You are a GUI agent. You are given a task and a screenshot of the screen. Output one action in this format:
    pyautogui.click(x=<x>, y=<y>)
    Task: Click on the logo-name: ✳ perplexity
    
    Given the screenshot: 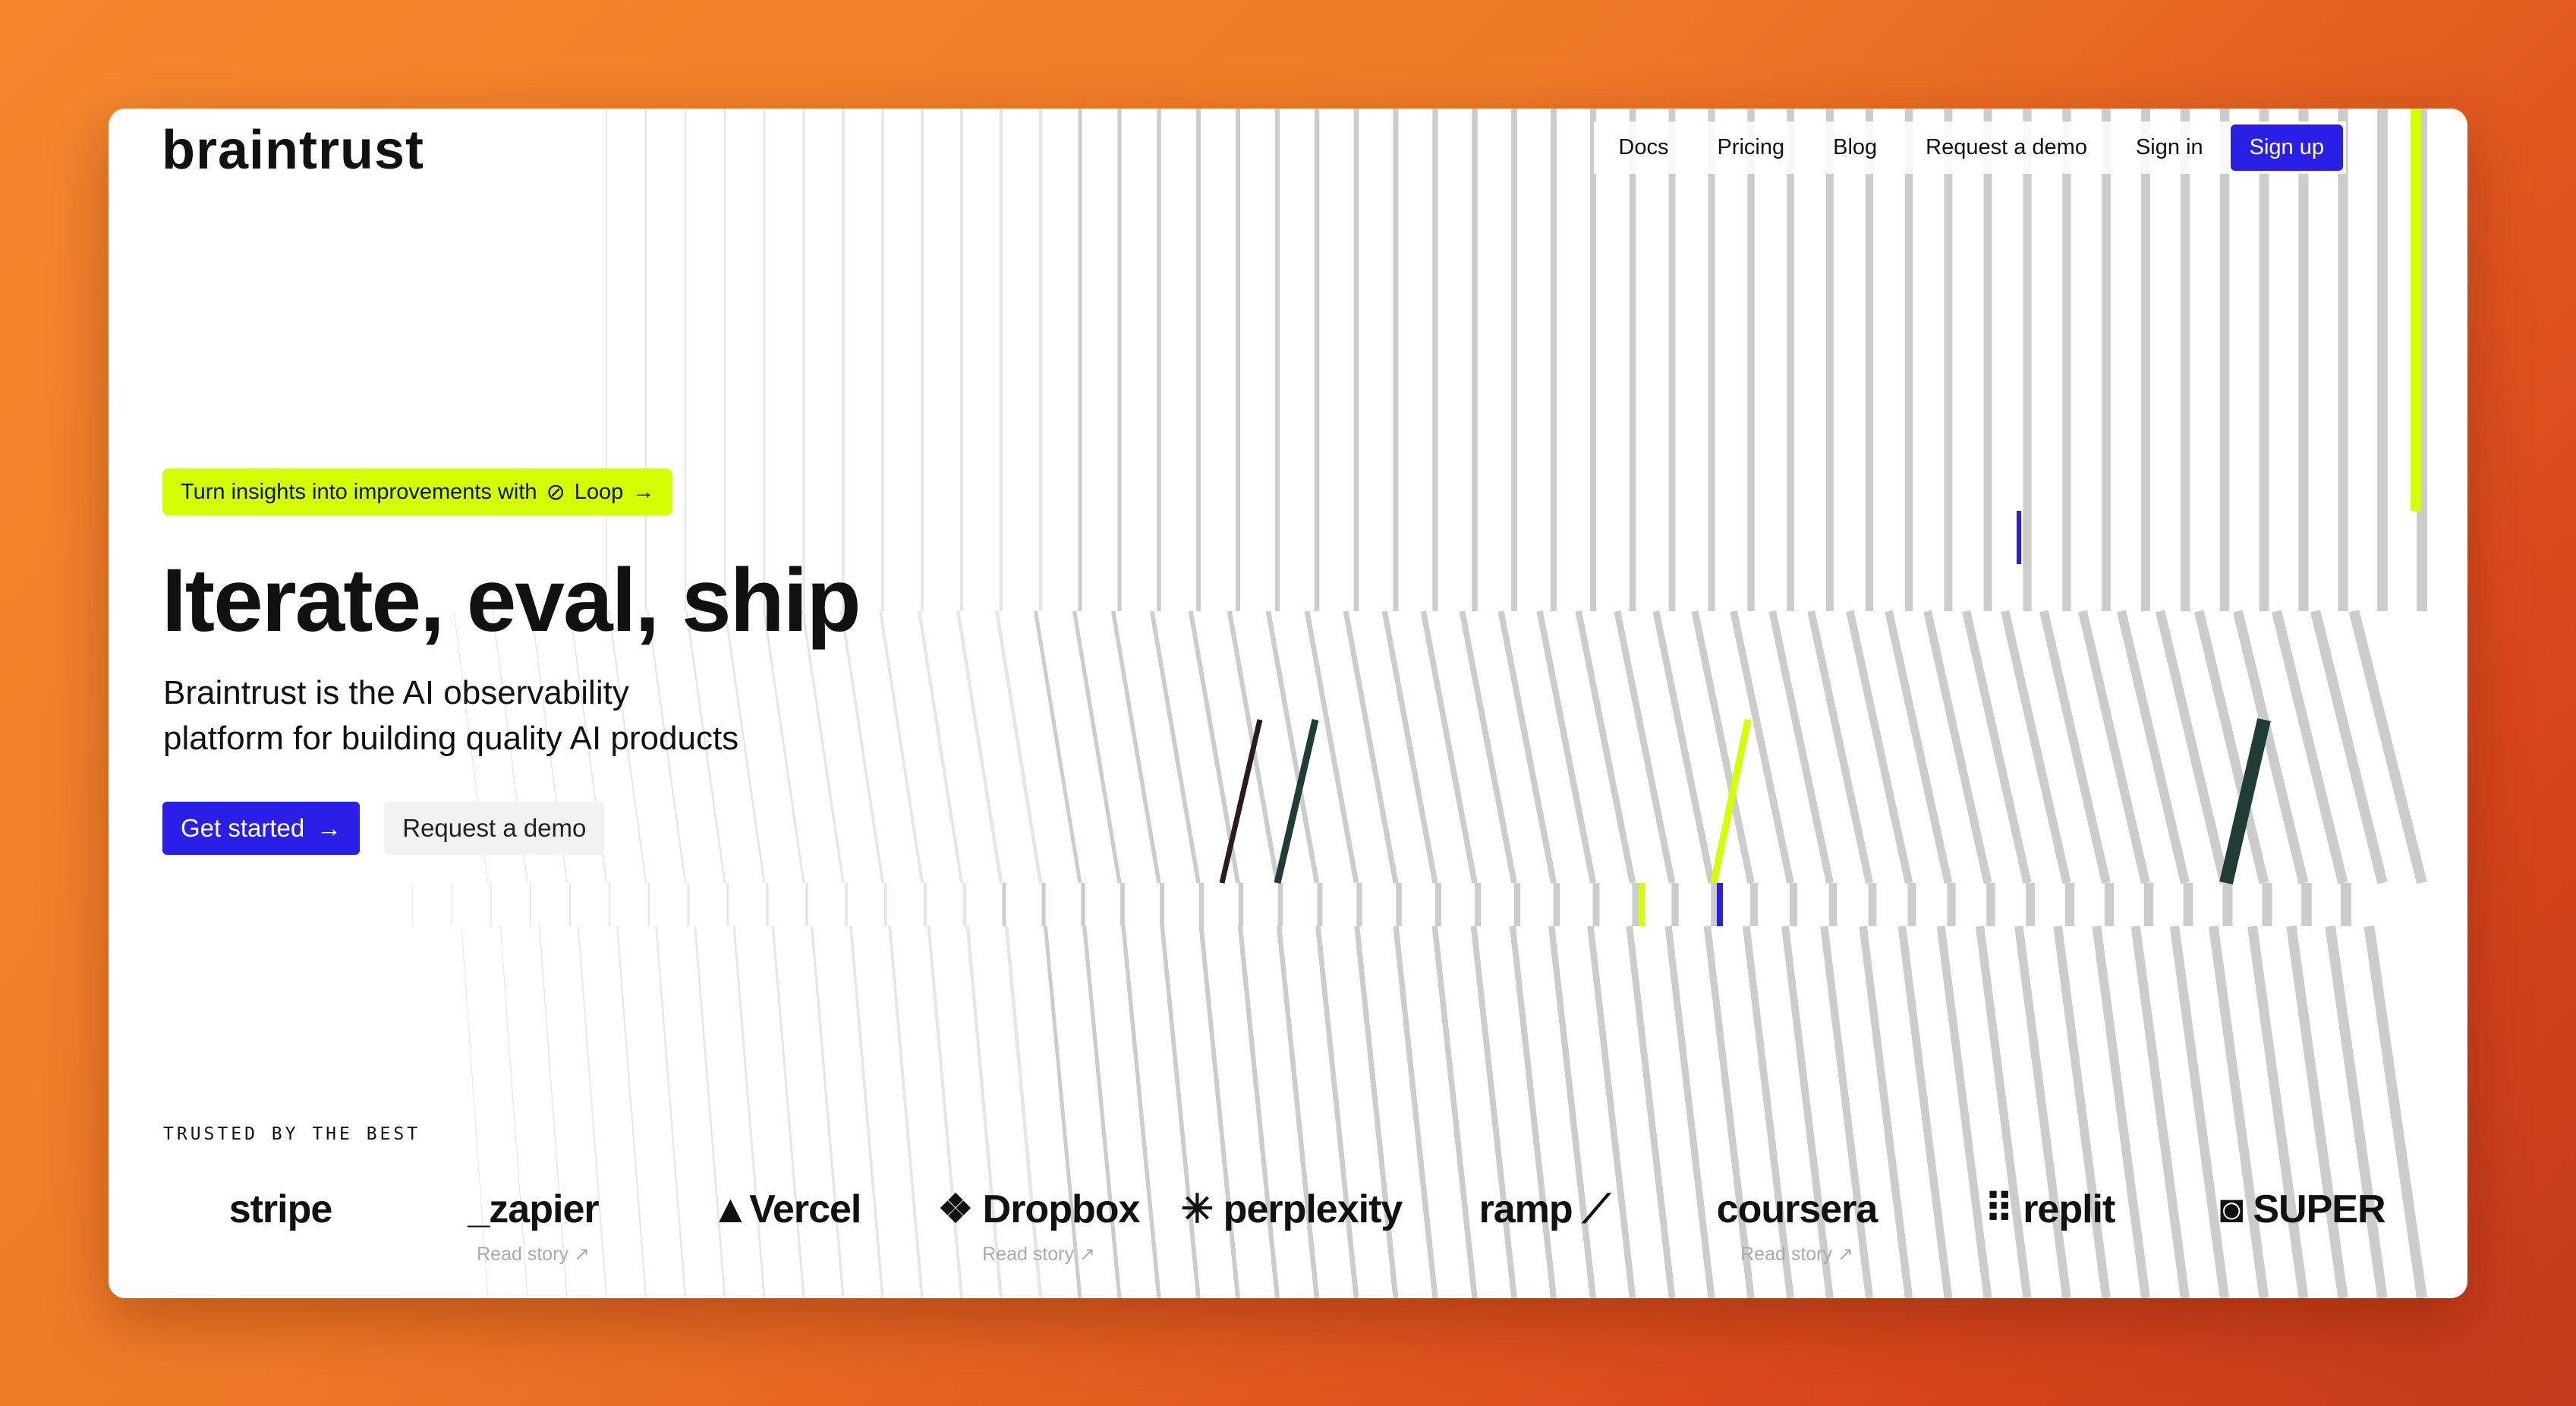 What is the action you would take?
    pyautogui.click(x=1291, y=1209)
    